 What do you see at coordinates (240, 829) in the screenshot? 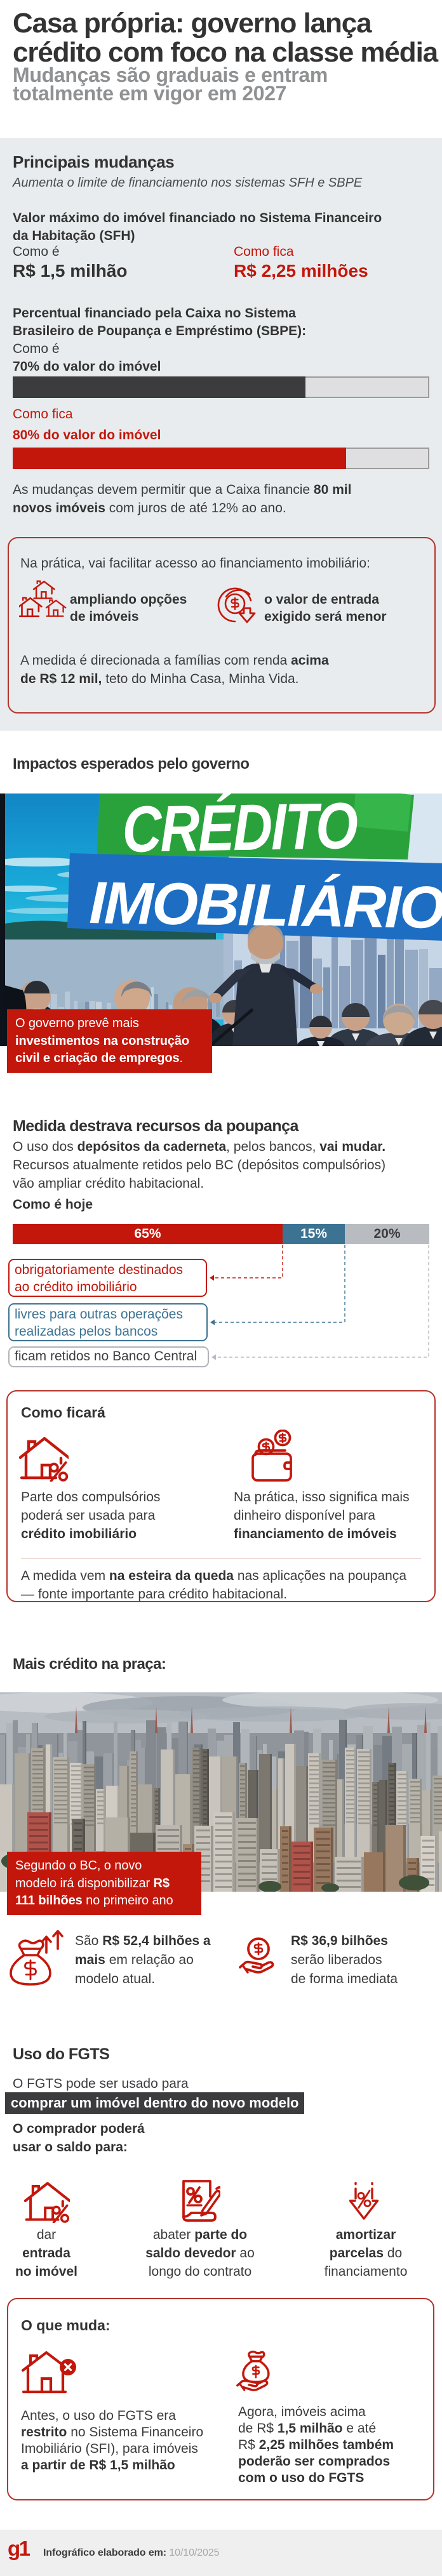
I see `svg-text: CRÉDITO` at bounding box center [240, 829].